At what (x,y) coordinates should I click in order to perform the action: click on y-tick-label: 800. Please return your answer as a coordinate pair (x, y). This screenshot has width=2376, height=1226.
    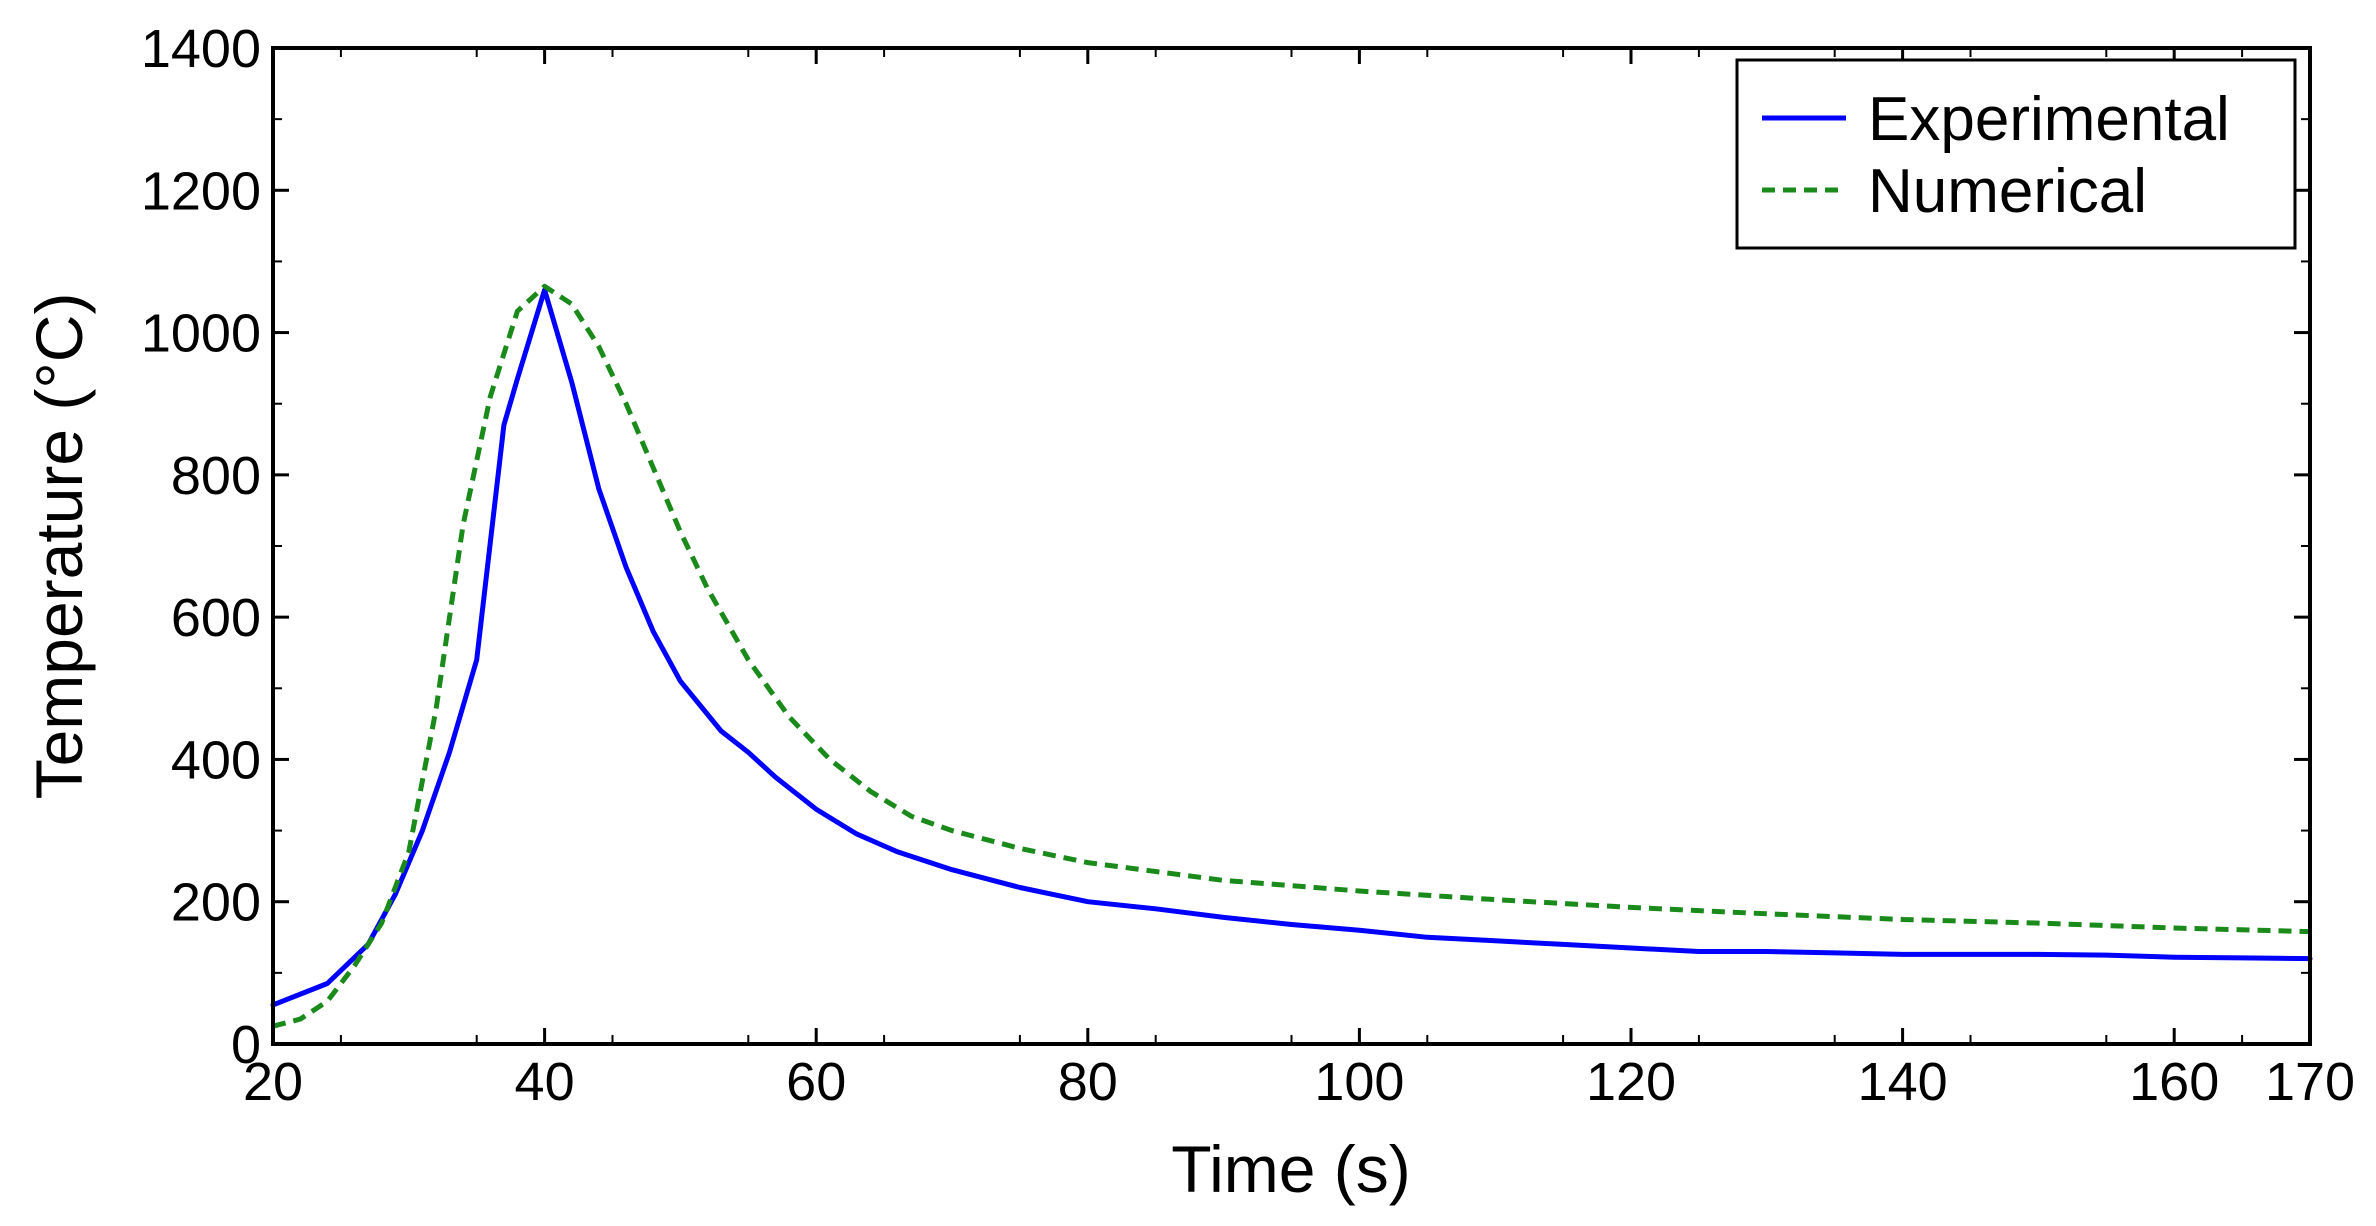
    Looking at the image, I should click on (216, 476).